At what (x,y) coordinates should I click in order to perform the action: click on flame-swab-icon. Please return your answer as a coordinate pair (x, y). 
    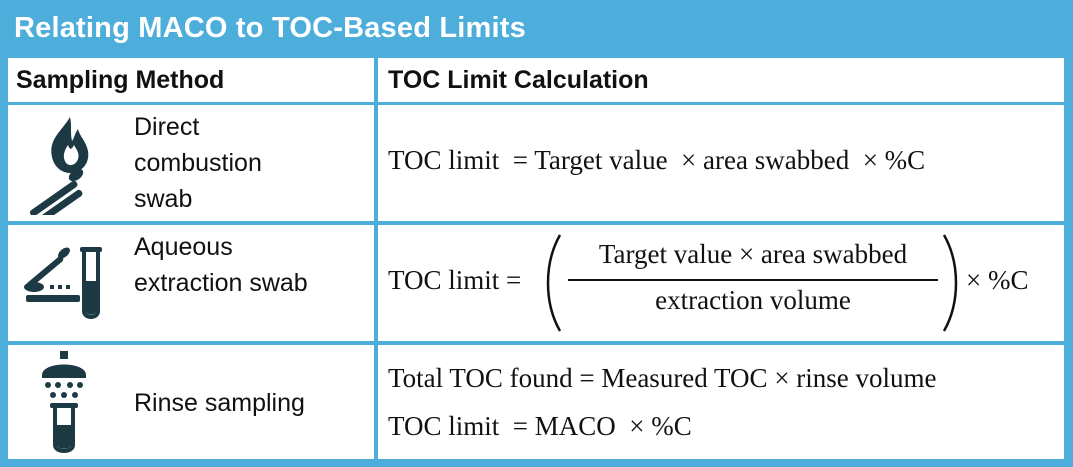
    Looking at the image, I should click on (59, 166).